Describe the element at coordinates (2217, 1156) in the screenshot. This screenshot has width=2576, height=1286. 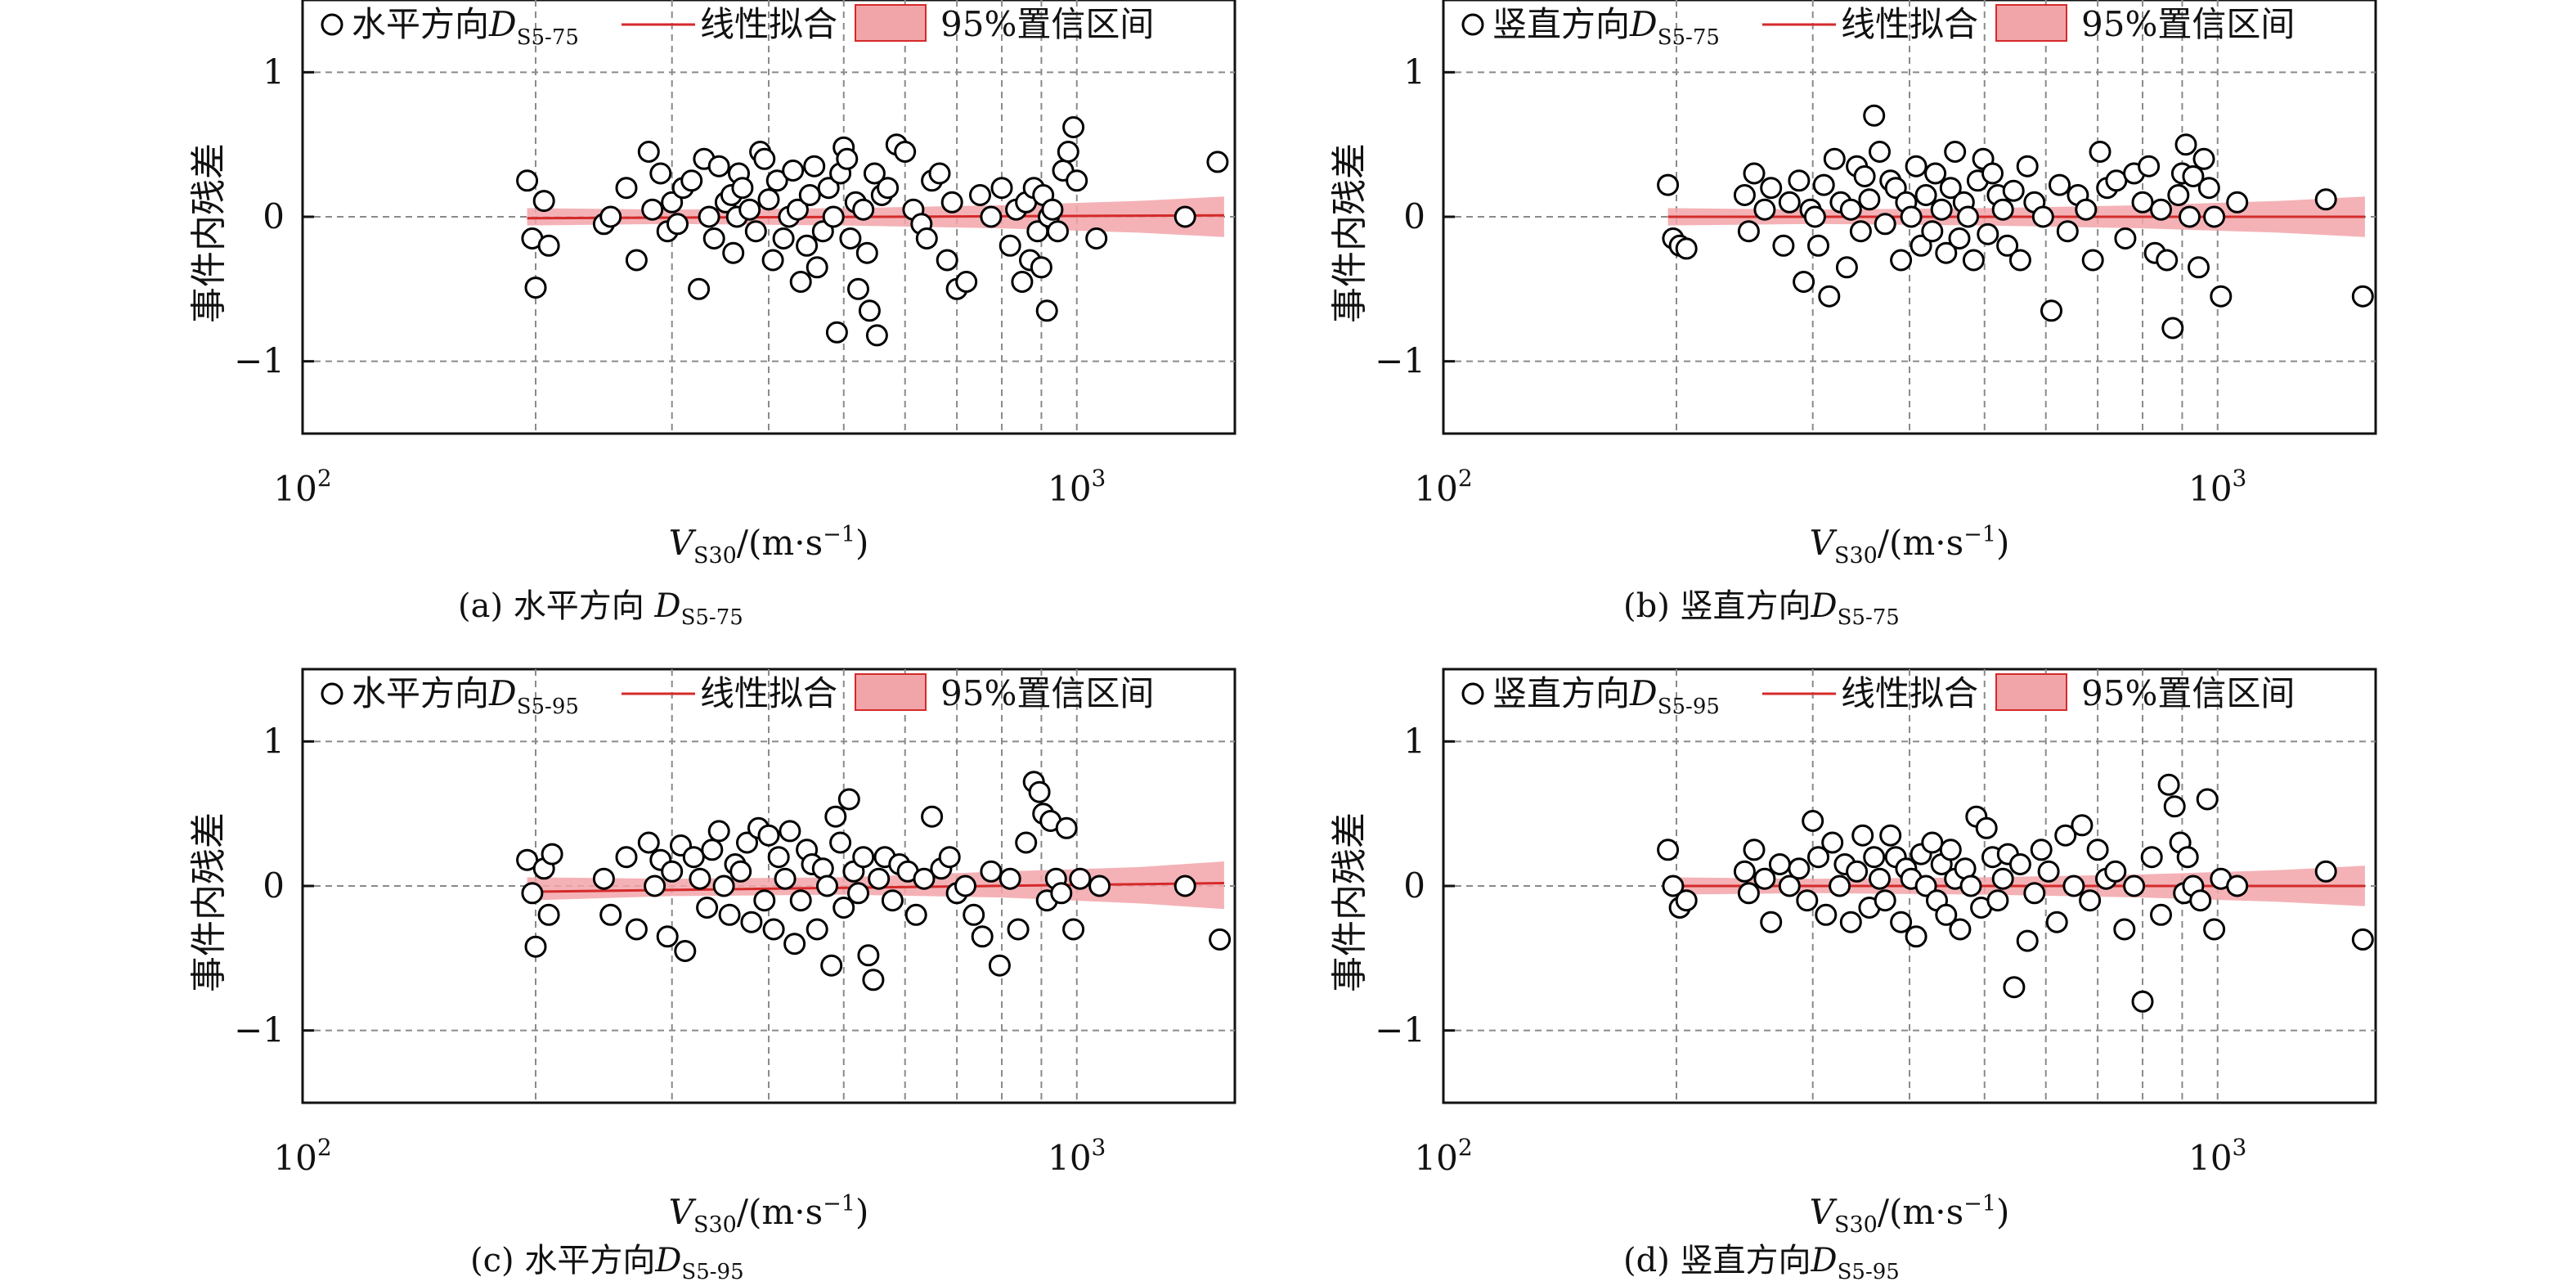
I see `x-tick-label: 10³` at that location.